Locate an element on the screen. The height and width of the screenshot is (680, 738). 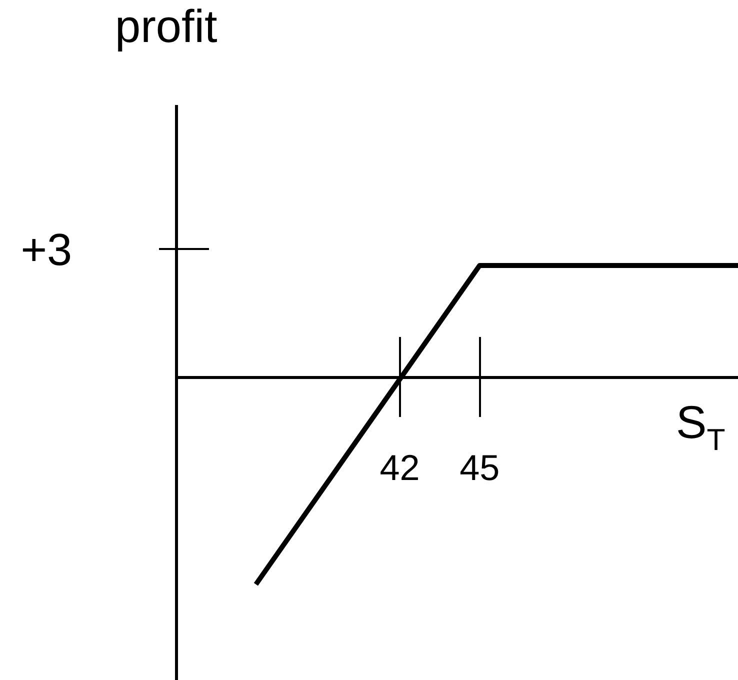
x-axis-title: S$_{T}$ is located at coordinates (701, 426).